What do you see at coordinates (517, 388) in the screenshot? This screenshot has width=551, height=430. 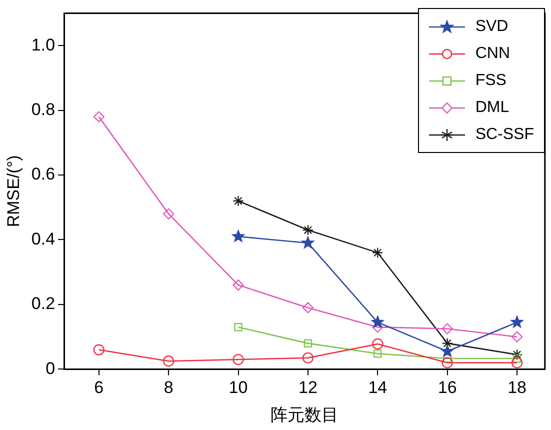 I see `x-tick-label: 18` at bounding box center [517, 388].